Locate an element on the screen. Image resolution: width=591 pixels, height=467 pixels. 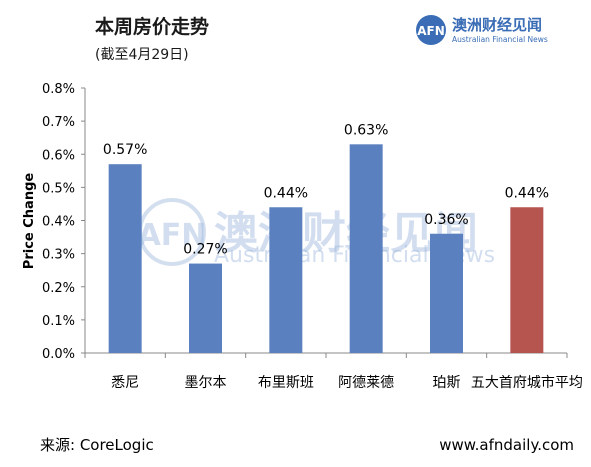
chart-subtitle: (截至4月29日) is located at coordinates (142, 55).